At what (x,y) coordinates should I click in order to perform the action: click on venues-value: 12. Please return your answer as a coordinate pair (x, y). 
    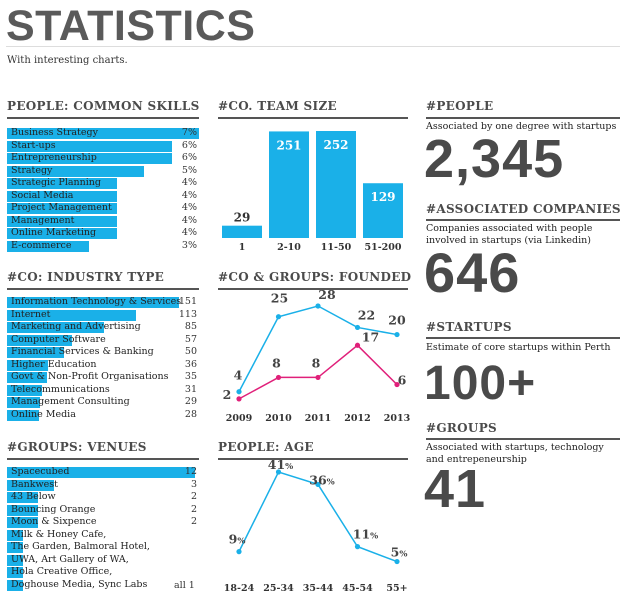
    Looking at the image, I should click on (190, 471).